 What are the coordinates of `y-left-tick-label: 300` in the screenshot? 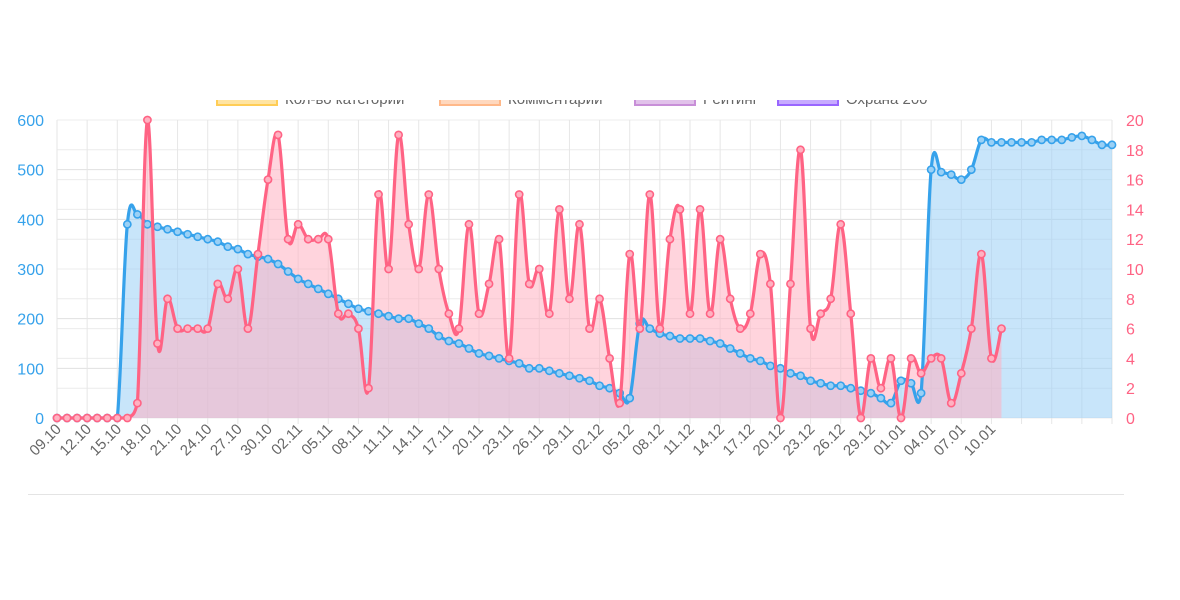 It's located at (30, 270).